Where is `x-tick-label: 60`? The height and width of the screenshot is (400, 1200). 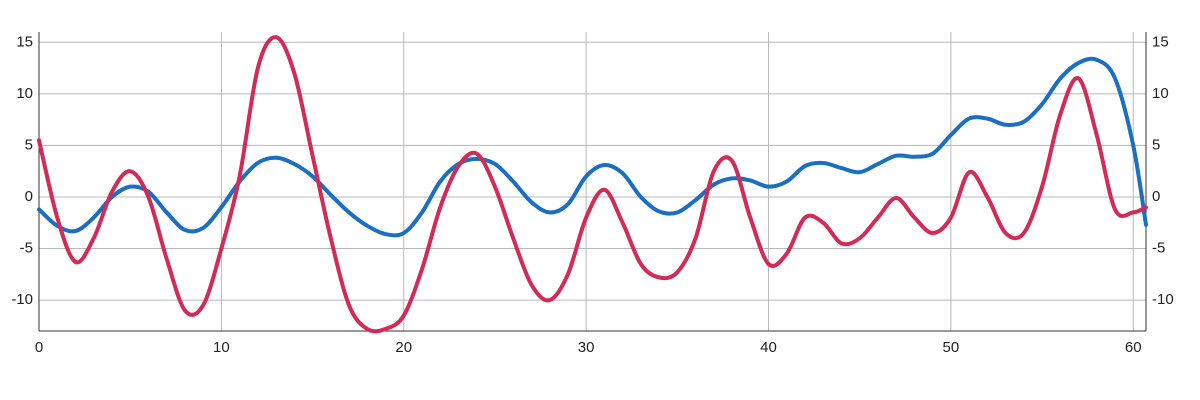
x-tick-label: 60 is located at coordinates (1133, 347).